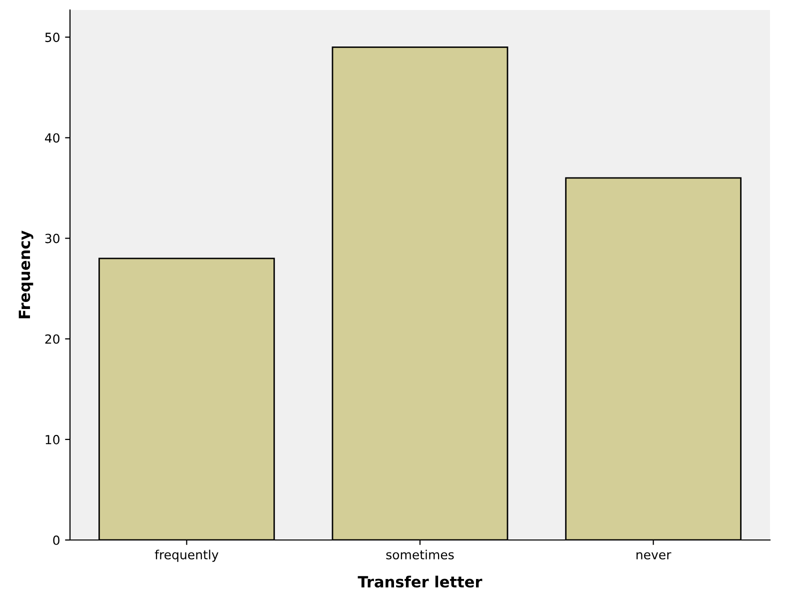 The image size is (785, 598). What do you see at coordinates (52, 37) in the screenshot?
I see `y-tick-label: 50` at bounding box center [52, 37].